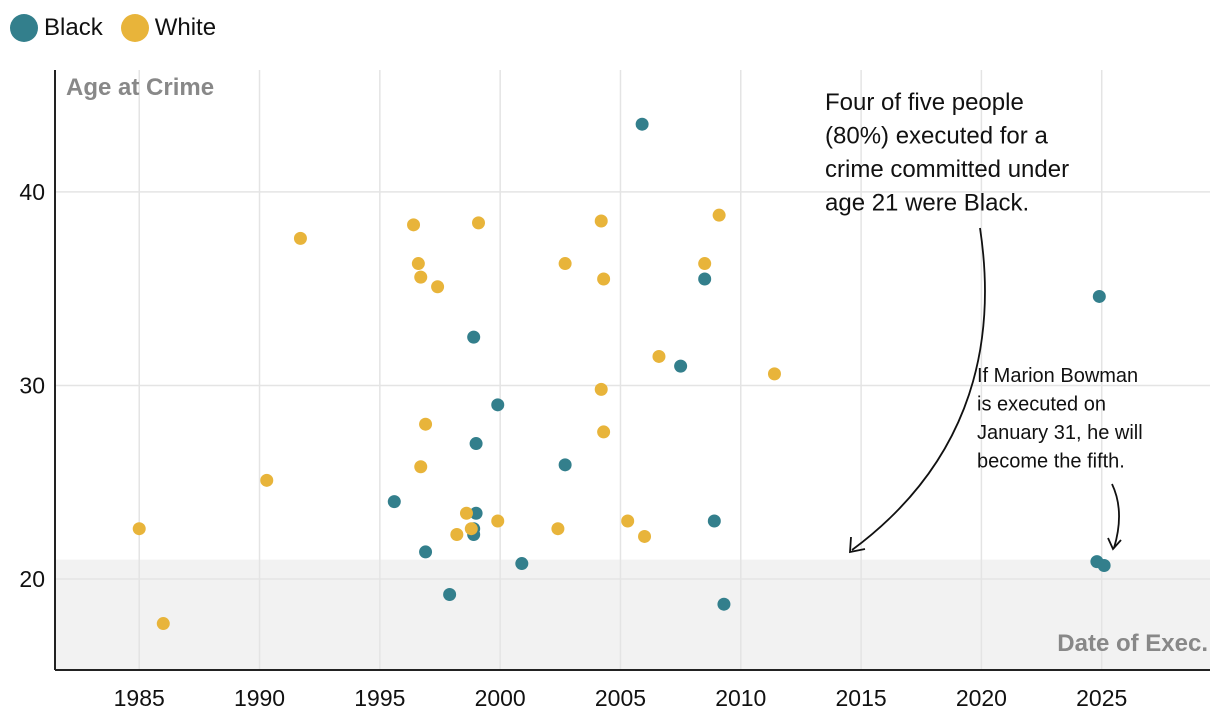  I want to click on annotation-bowman-line: become the fifth., so click(1051, 462).